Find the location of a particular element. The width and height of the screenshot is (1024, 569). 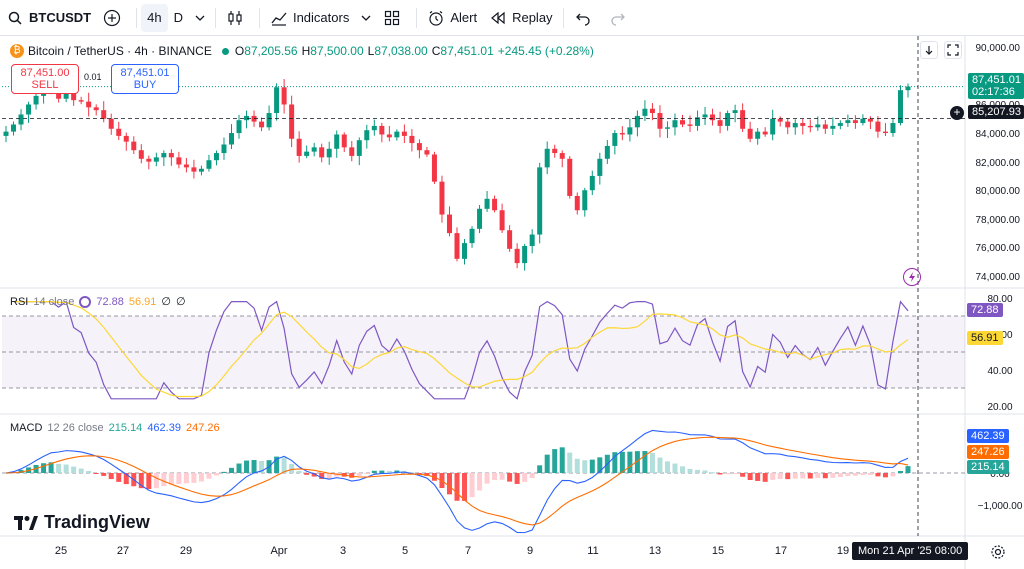

price-tick-label: 80,000.00 is located at coordinates (998, 192).